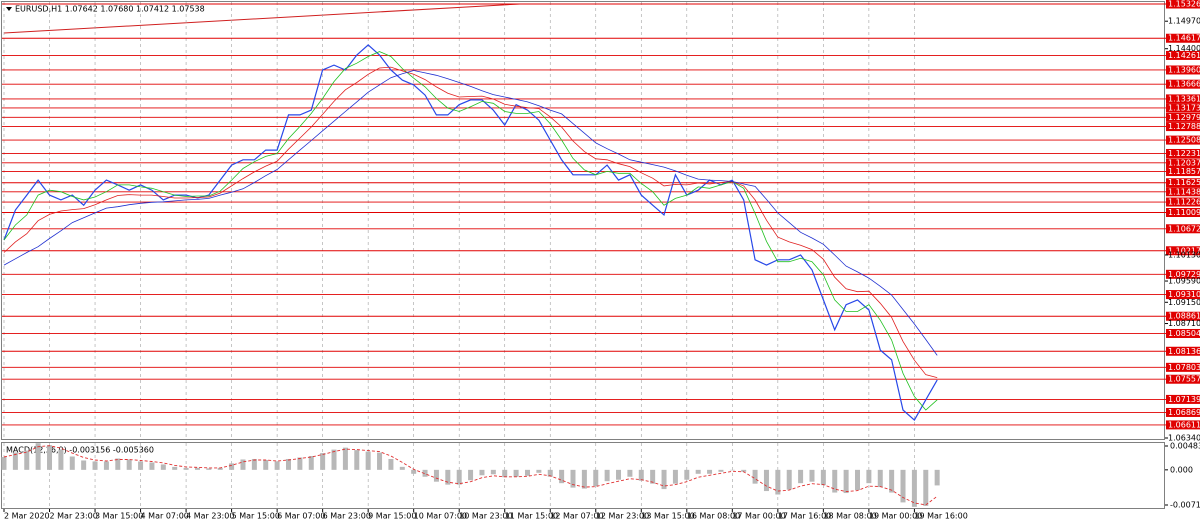 This screenshot has height=524, width=1200. I want to click on level-label: 1.07557, so click(1184, 379).